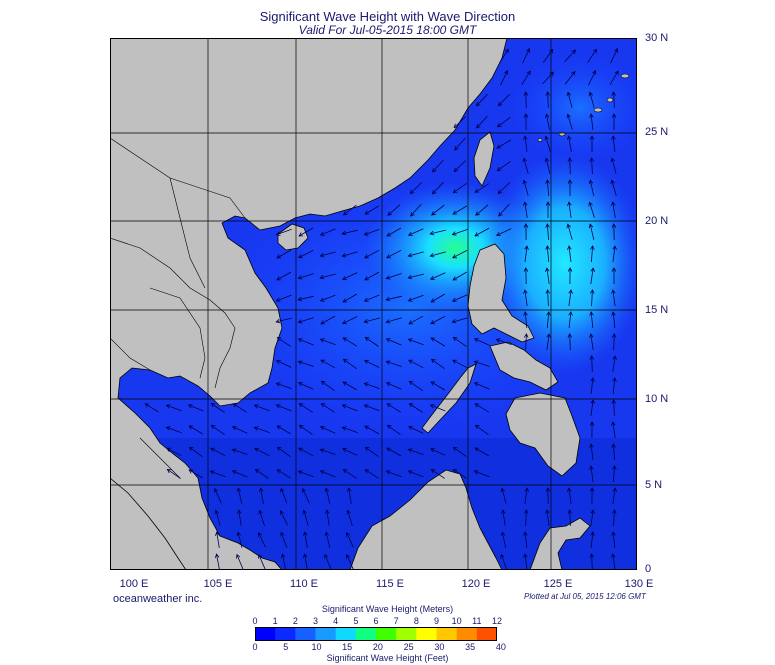  Describe the element at coordinates (470, 647) in the screenshot. I see `colorbar-feet-tick: 35` at that location.